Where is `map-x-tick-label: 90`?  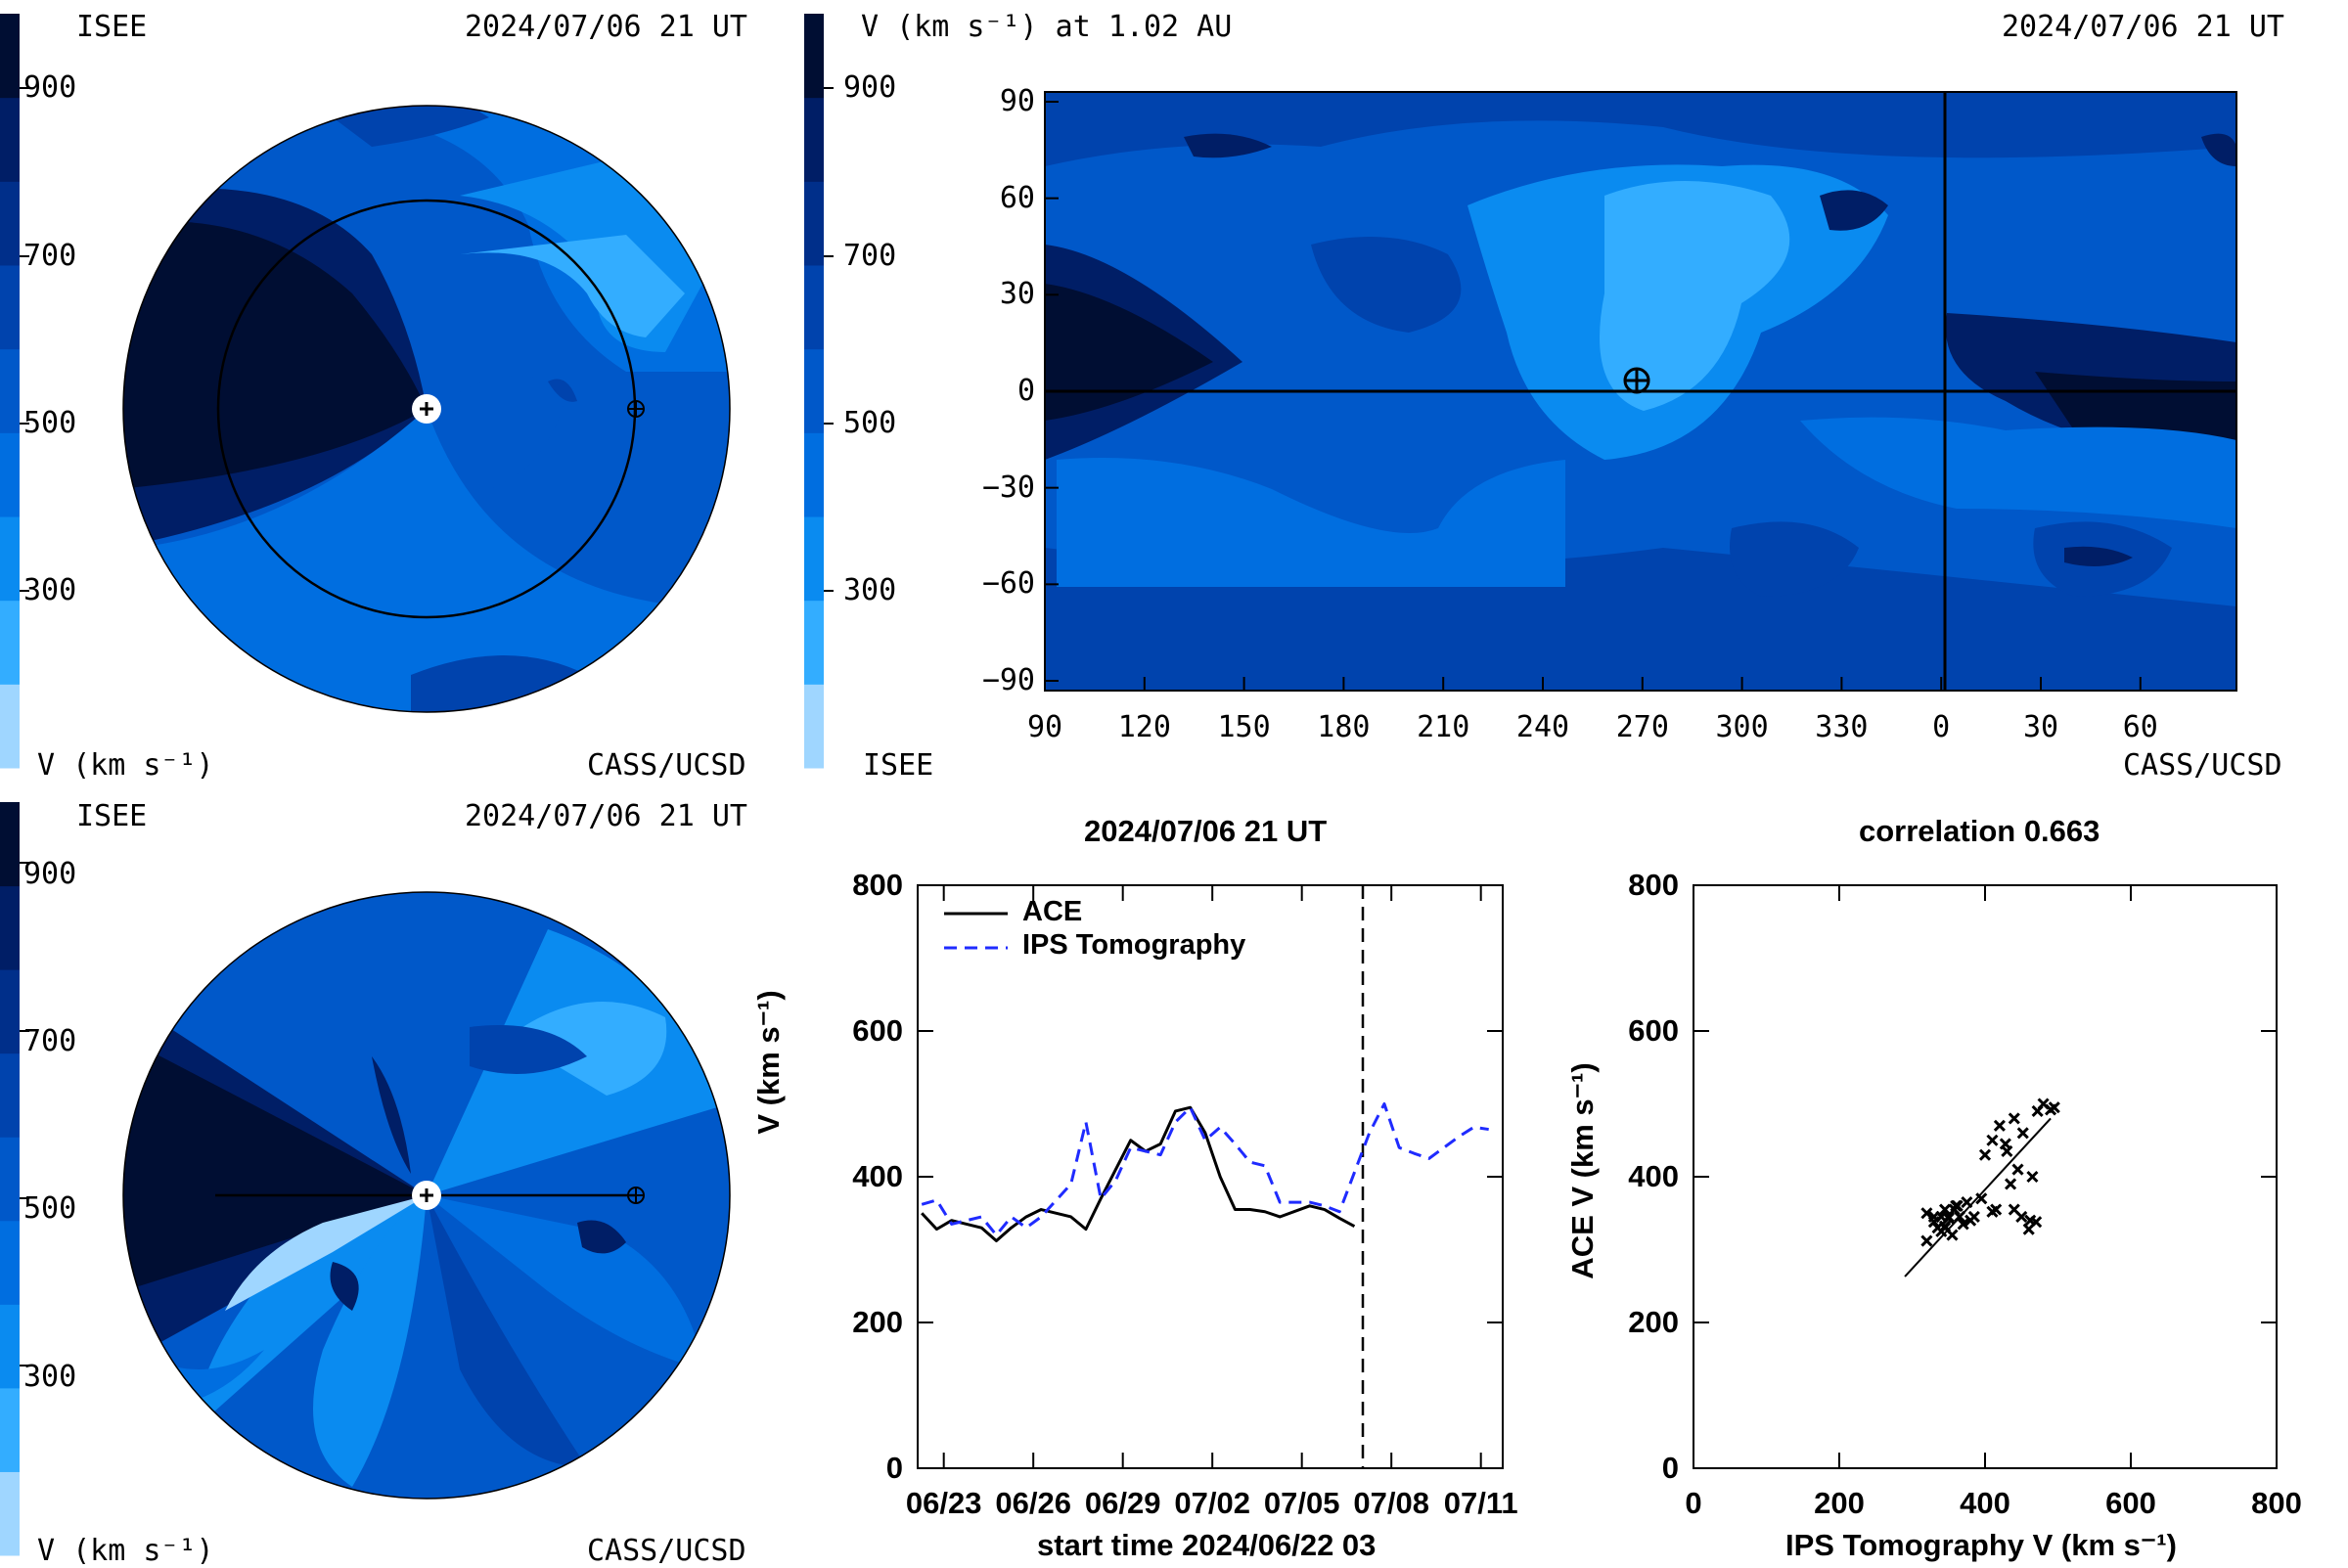
map-x-tick-label: 90 is located at coordinates (1044, 727).